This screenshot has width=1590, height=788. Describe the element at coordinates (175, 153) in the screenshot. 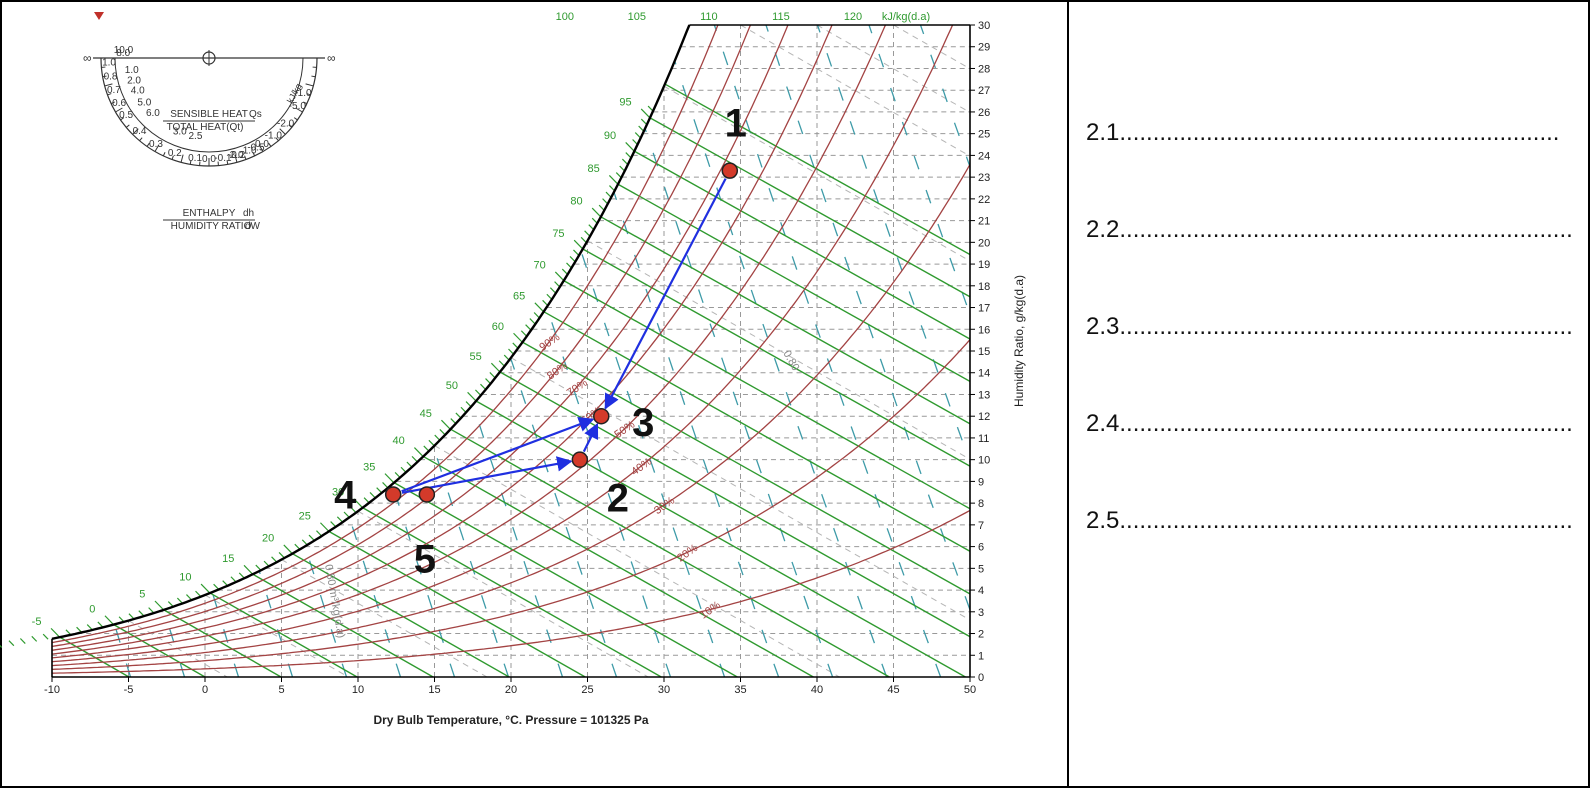

I see `protractor-scale-label: 0.2` at that location.